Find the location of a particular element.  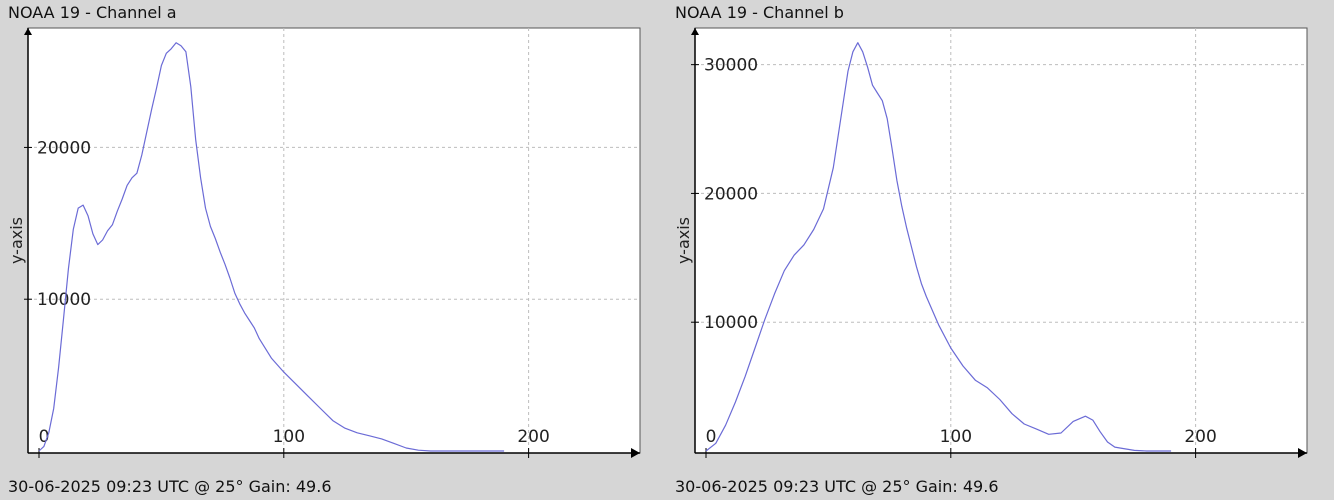

y-tick-label: 30000 is located at coordinates (731, 66).